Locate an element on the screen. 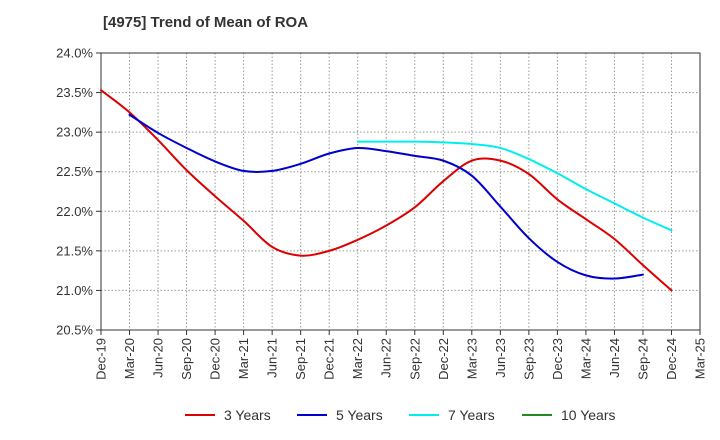 Image resolution: width=720 pixels, height=440 pixels. x-tick-label: Dec-24 is located at coordinates (671, 359).